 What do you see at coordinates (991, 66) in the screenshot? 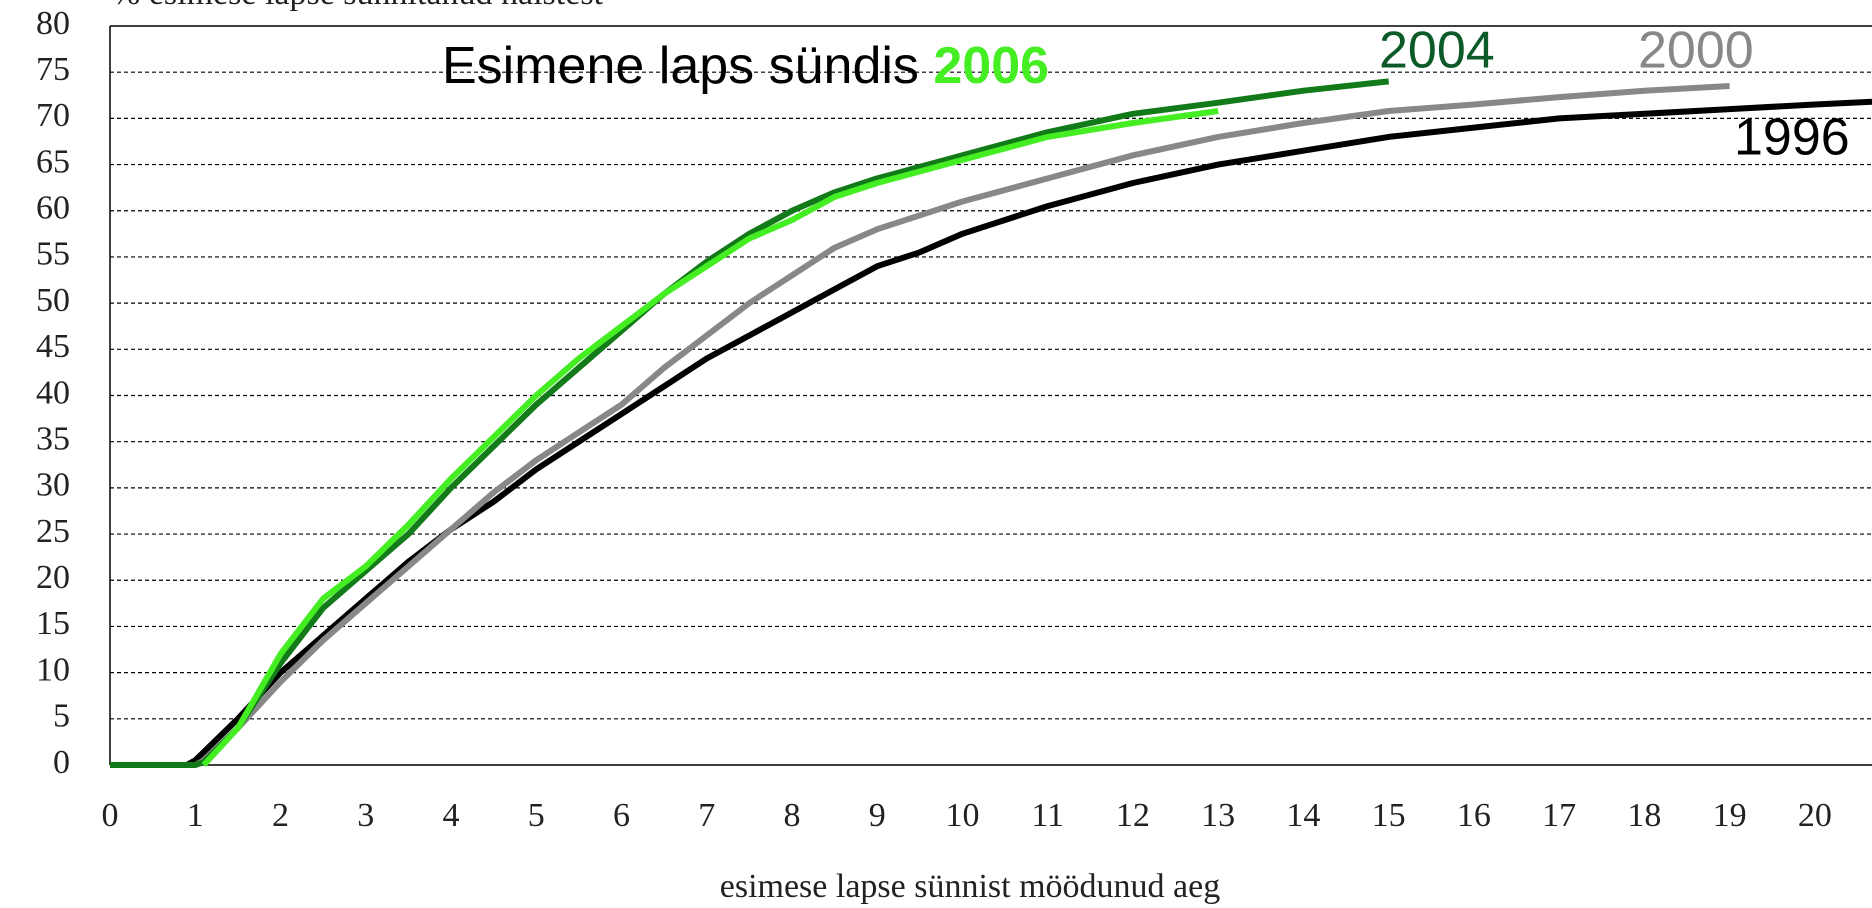
I see `series-label: 2006` at bounding box center [991, 66].